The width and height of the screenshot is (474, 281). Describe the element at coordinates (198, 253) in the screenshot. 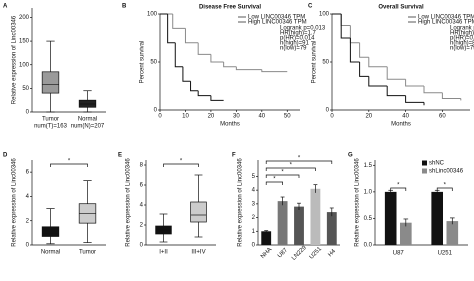

I see `x-tick-label: III+IV` at that location.